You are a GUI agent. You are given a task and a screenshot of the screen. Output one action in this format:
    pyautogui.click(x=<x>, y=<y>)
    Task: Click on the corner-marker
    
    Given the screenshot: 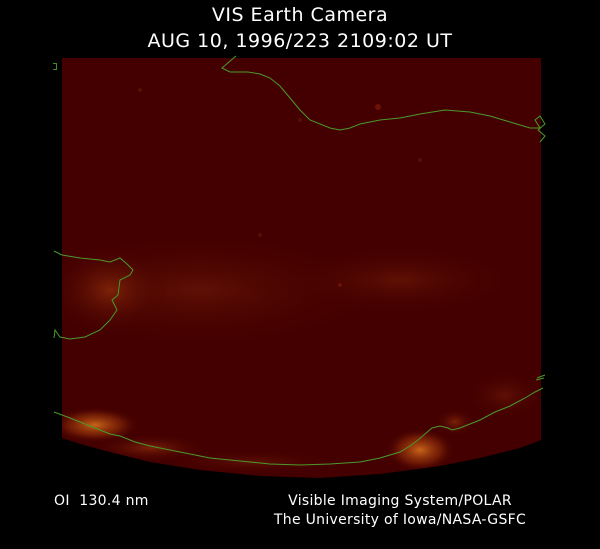 What is the action you would take?
    pyautogui.click(x=55, y=66)
    